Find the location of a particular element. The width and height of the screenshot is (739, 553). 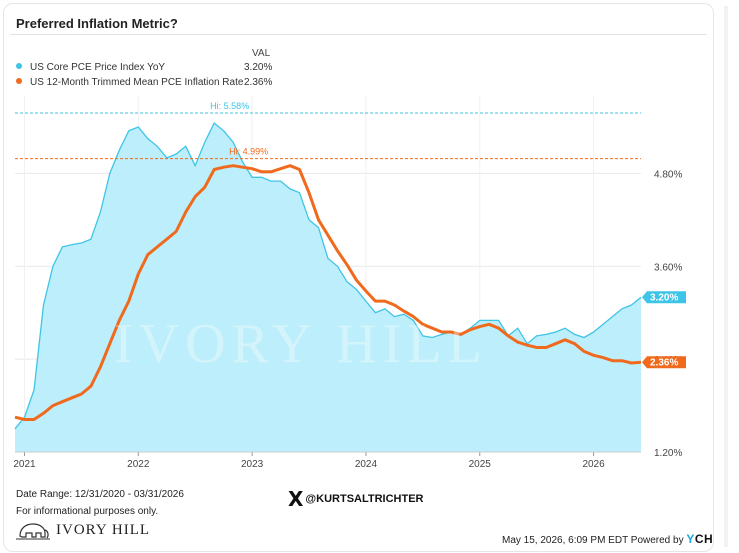

timestamp: May 15, 2026, 6:09 PM EDT Powered by is located at coordinates (593, 540).